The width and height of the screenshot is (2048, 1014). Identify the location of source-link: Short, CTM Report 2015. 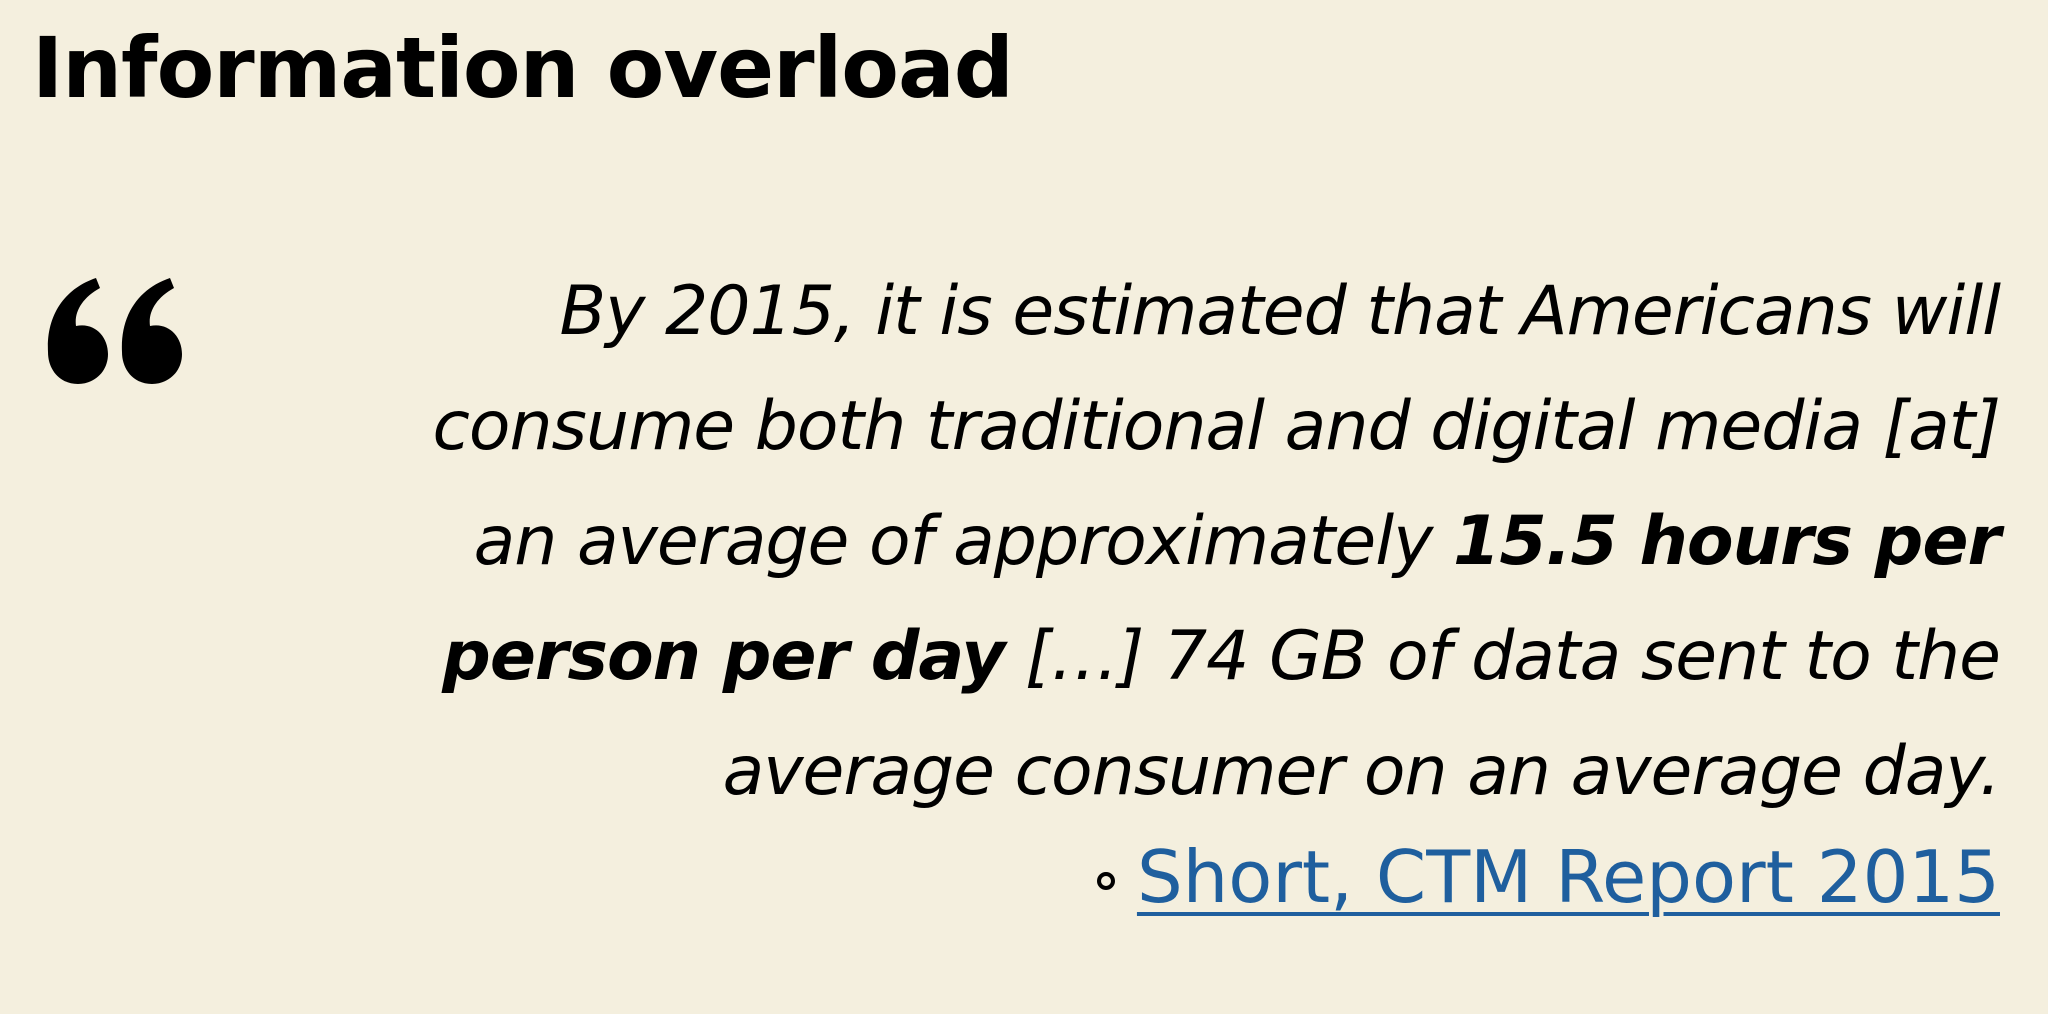
(1568, 877).